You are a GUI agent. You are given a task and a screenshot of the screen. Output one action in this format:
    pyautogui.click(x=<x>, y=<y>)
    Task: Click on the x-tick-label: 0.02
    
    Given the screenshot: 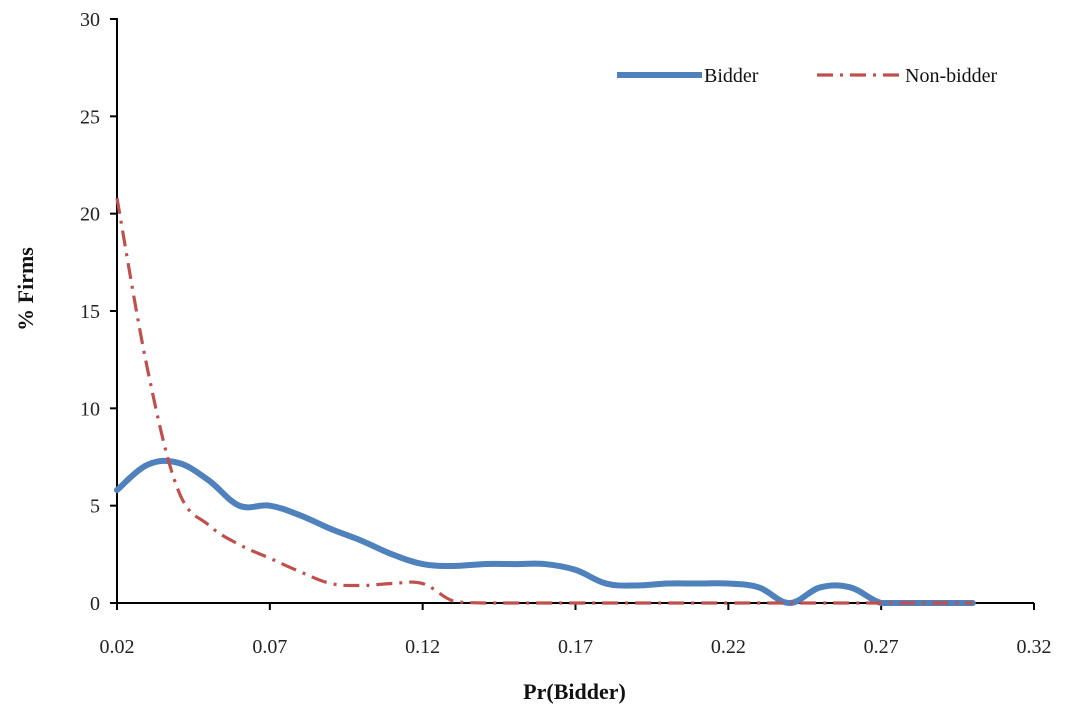 What is the action you would take?
    pyautogui.click(x=117, y=647)
    